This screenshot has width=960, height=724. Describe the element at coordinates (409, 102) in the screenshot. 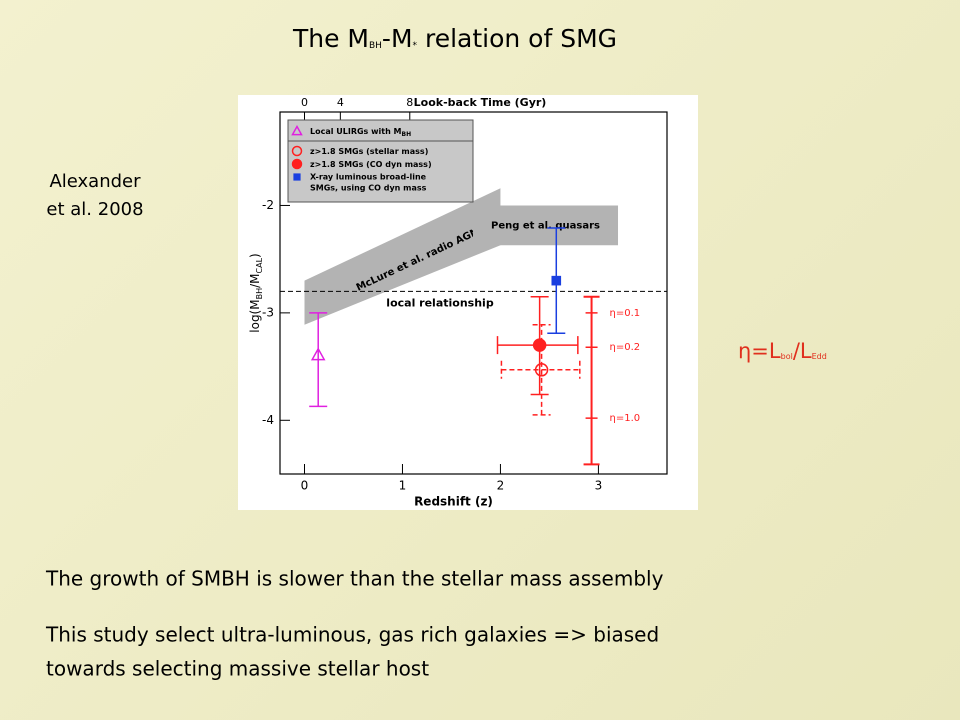

I see `top-tick-label: 8` at that location.